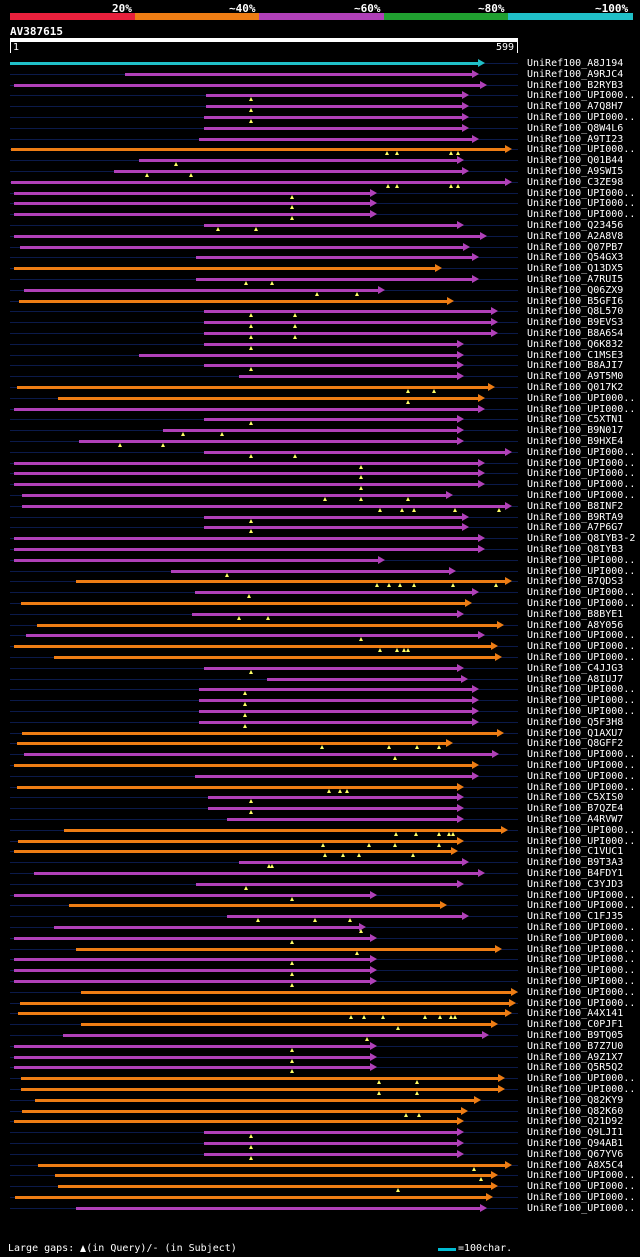 The image size is (640, 1257). I want to click on alignment-hit-link: UniRef100_Q94AB1, so click(575, 1143).